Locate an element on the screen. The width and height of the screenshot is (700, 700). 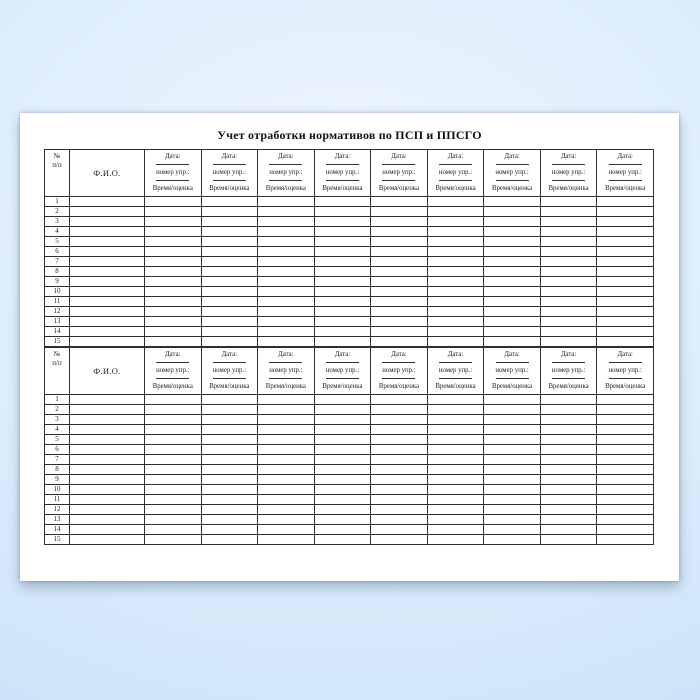
row-number-cell: 6 is located at coordinates (57, 449).